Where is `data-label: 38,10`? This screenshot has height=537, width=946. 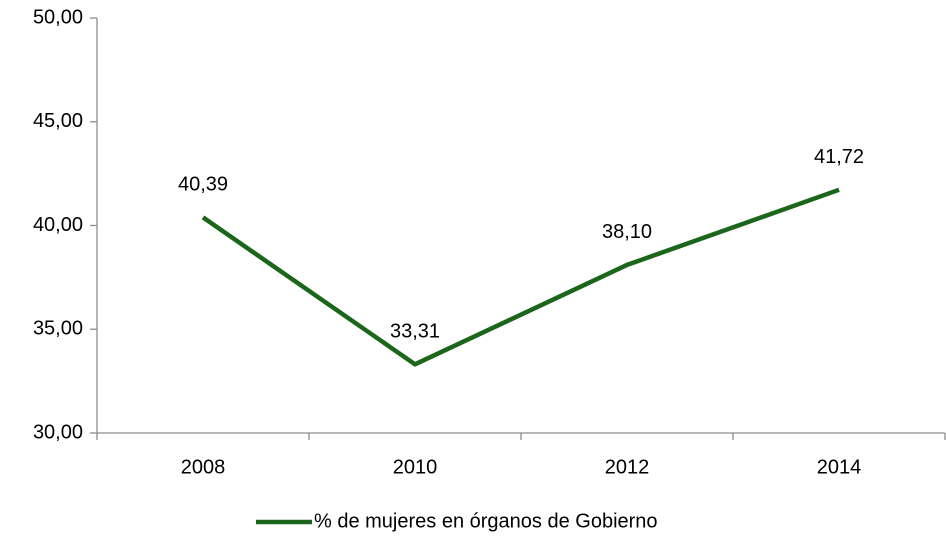 data-label: 38,10 is located at coordinates (627, 232).